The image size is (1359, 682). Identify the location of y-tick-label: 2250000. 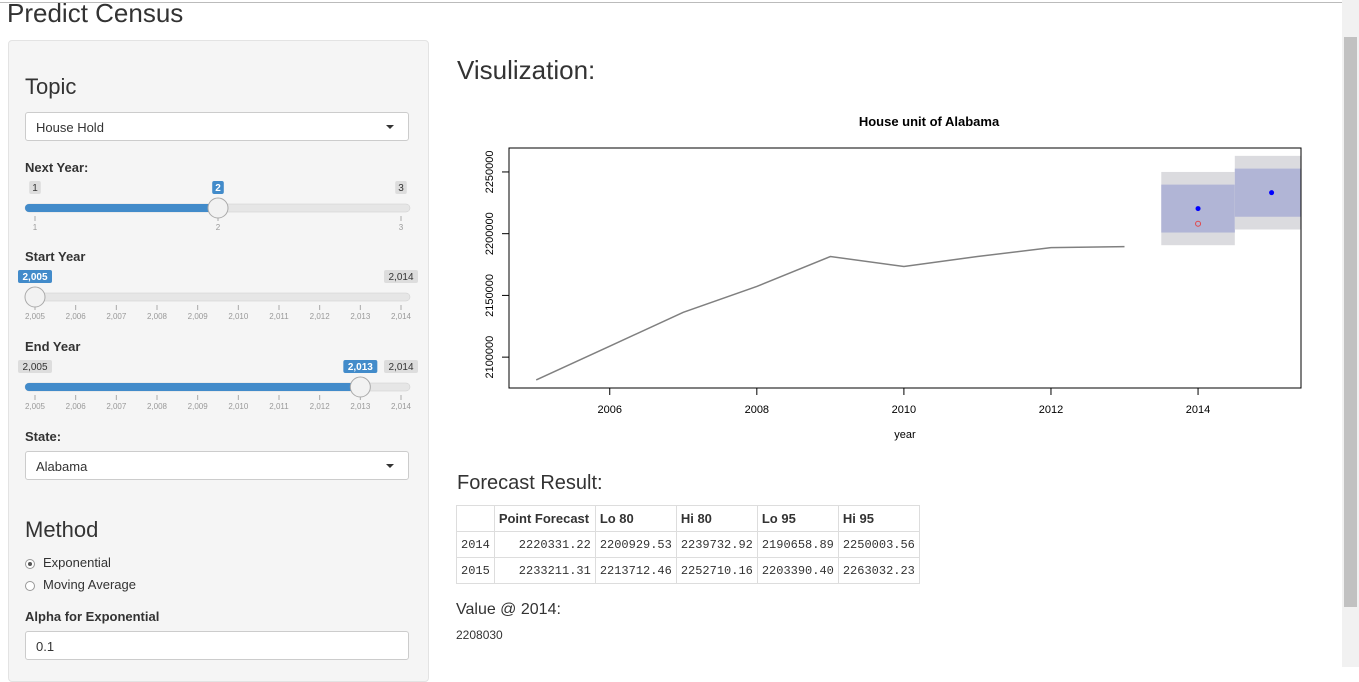
(490, 172).